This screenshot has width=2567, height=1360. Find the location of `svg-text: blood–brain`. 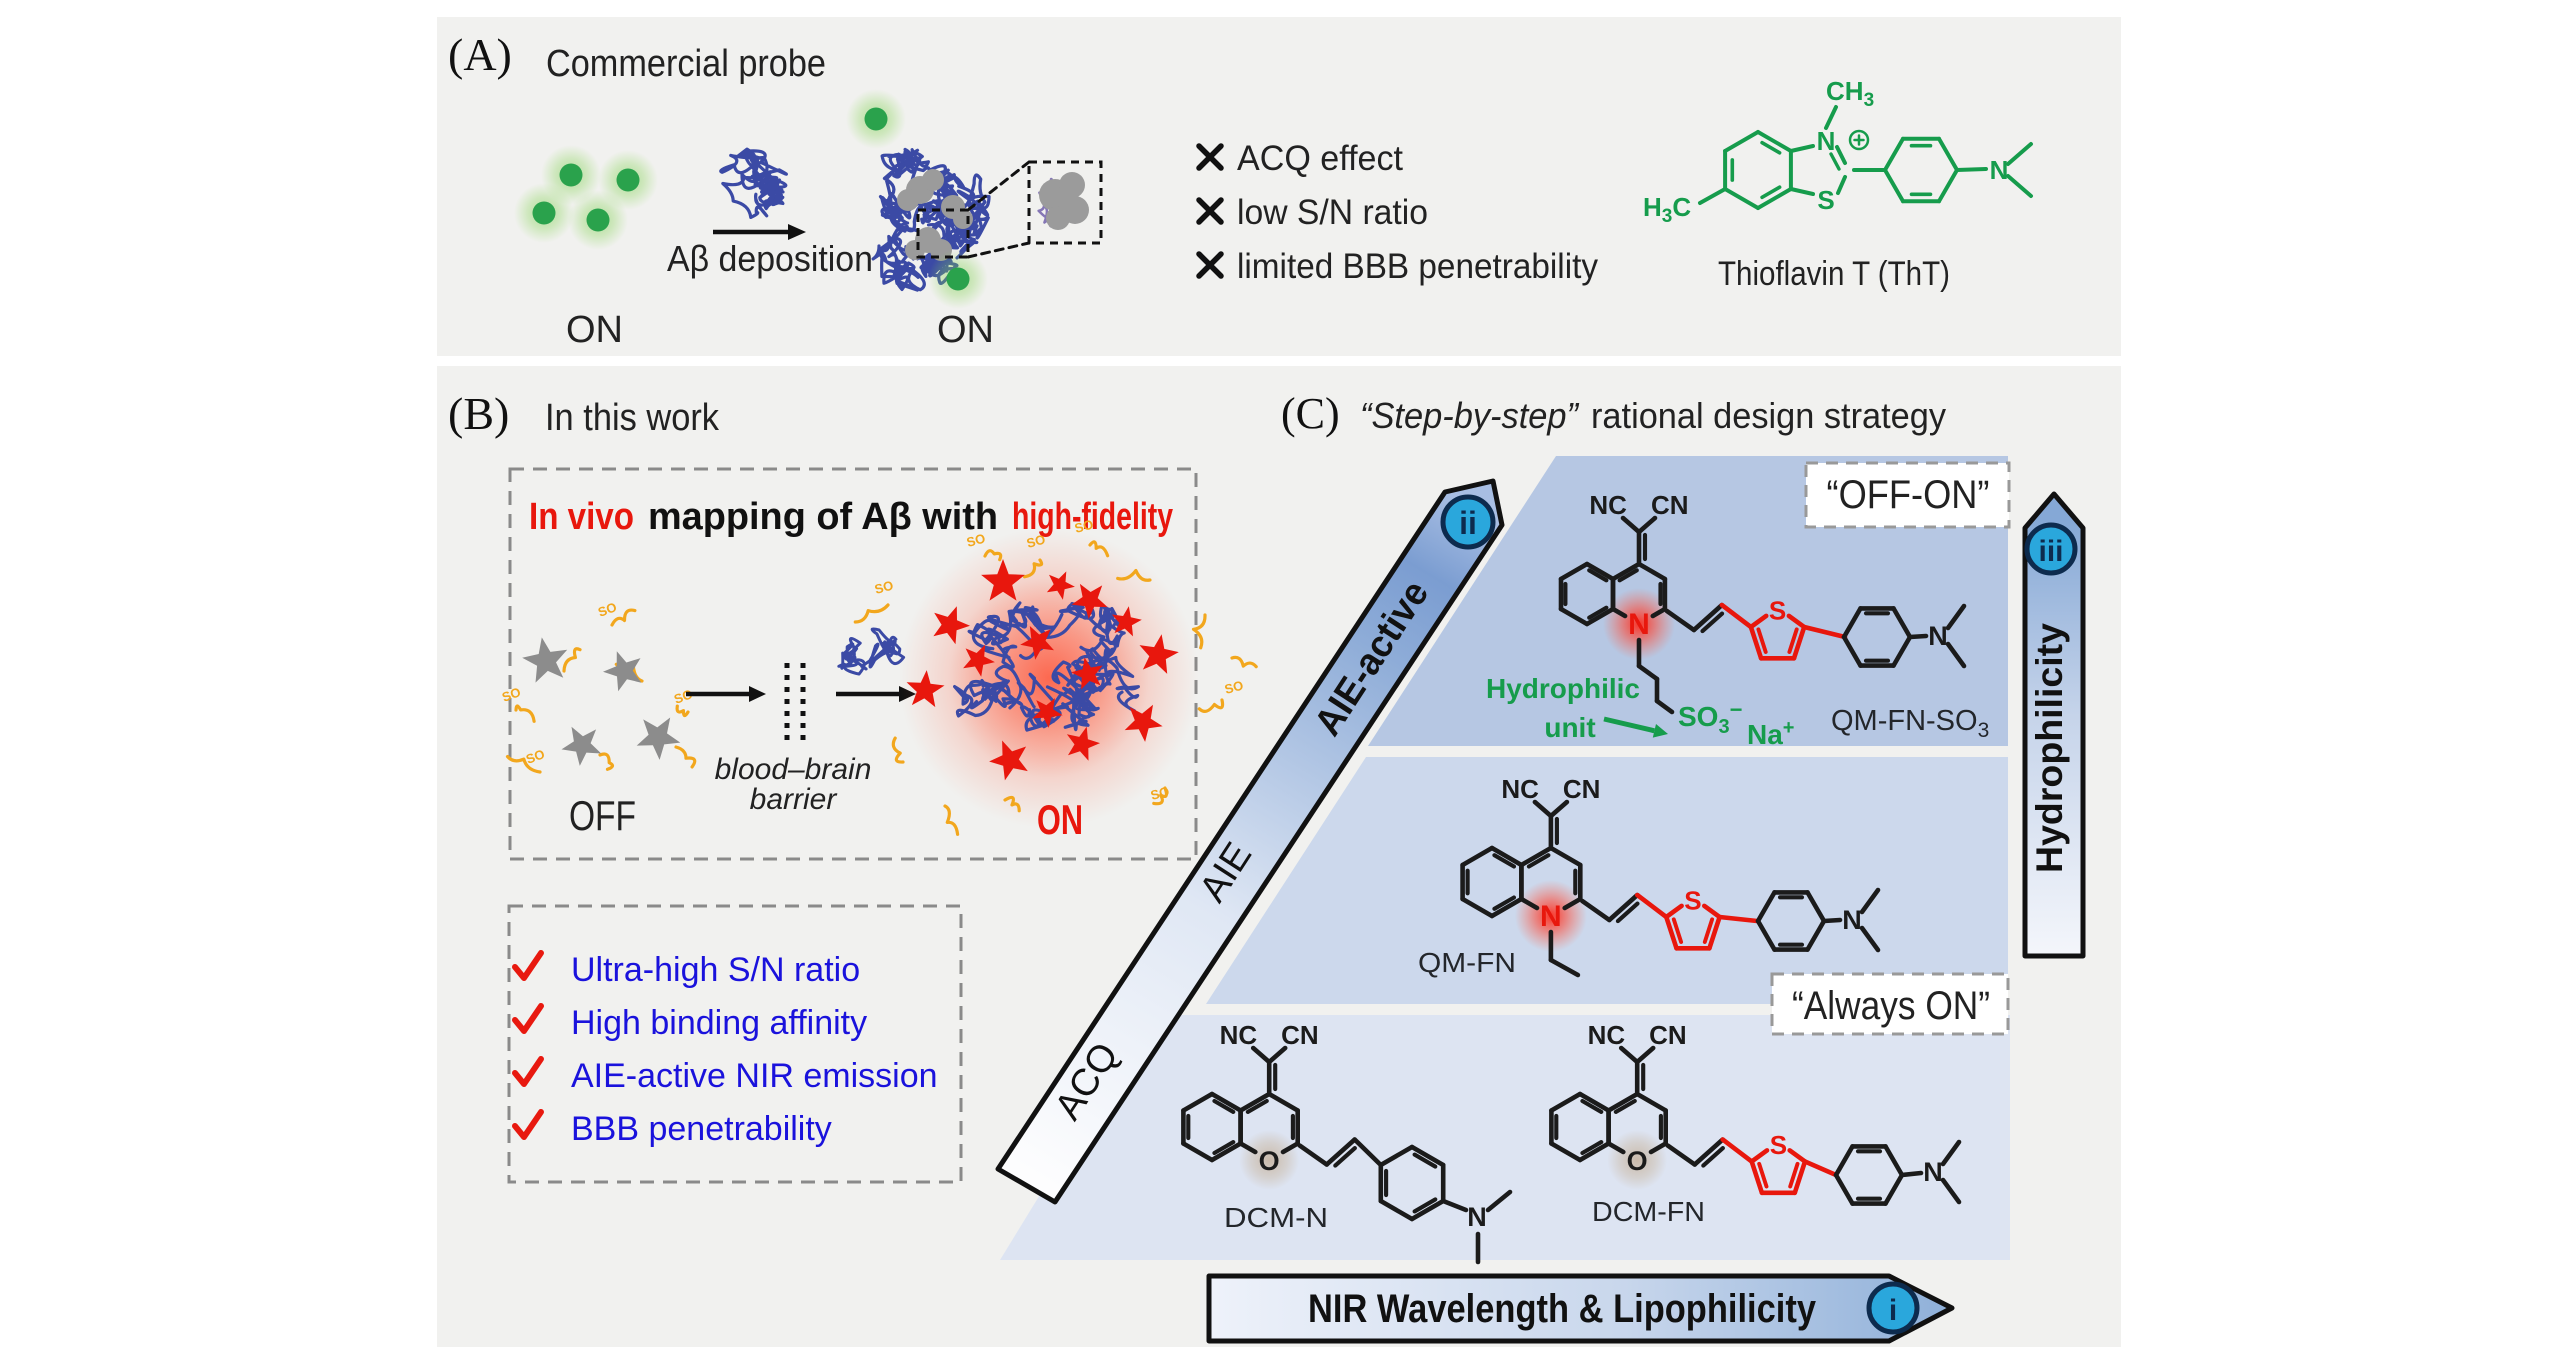

svg-text: blood–brain is located at coordinates (793, 769).